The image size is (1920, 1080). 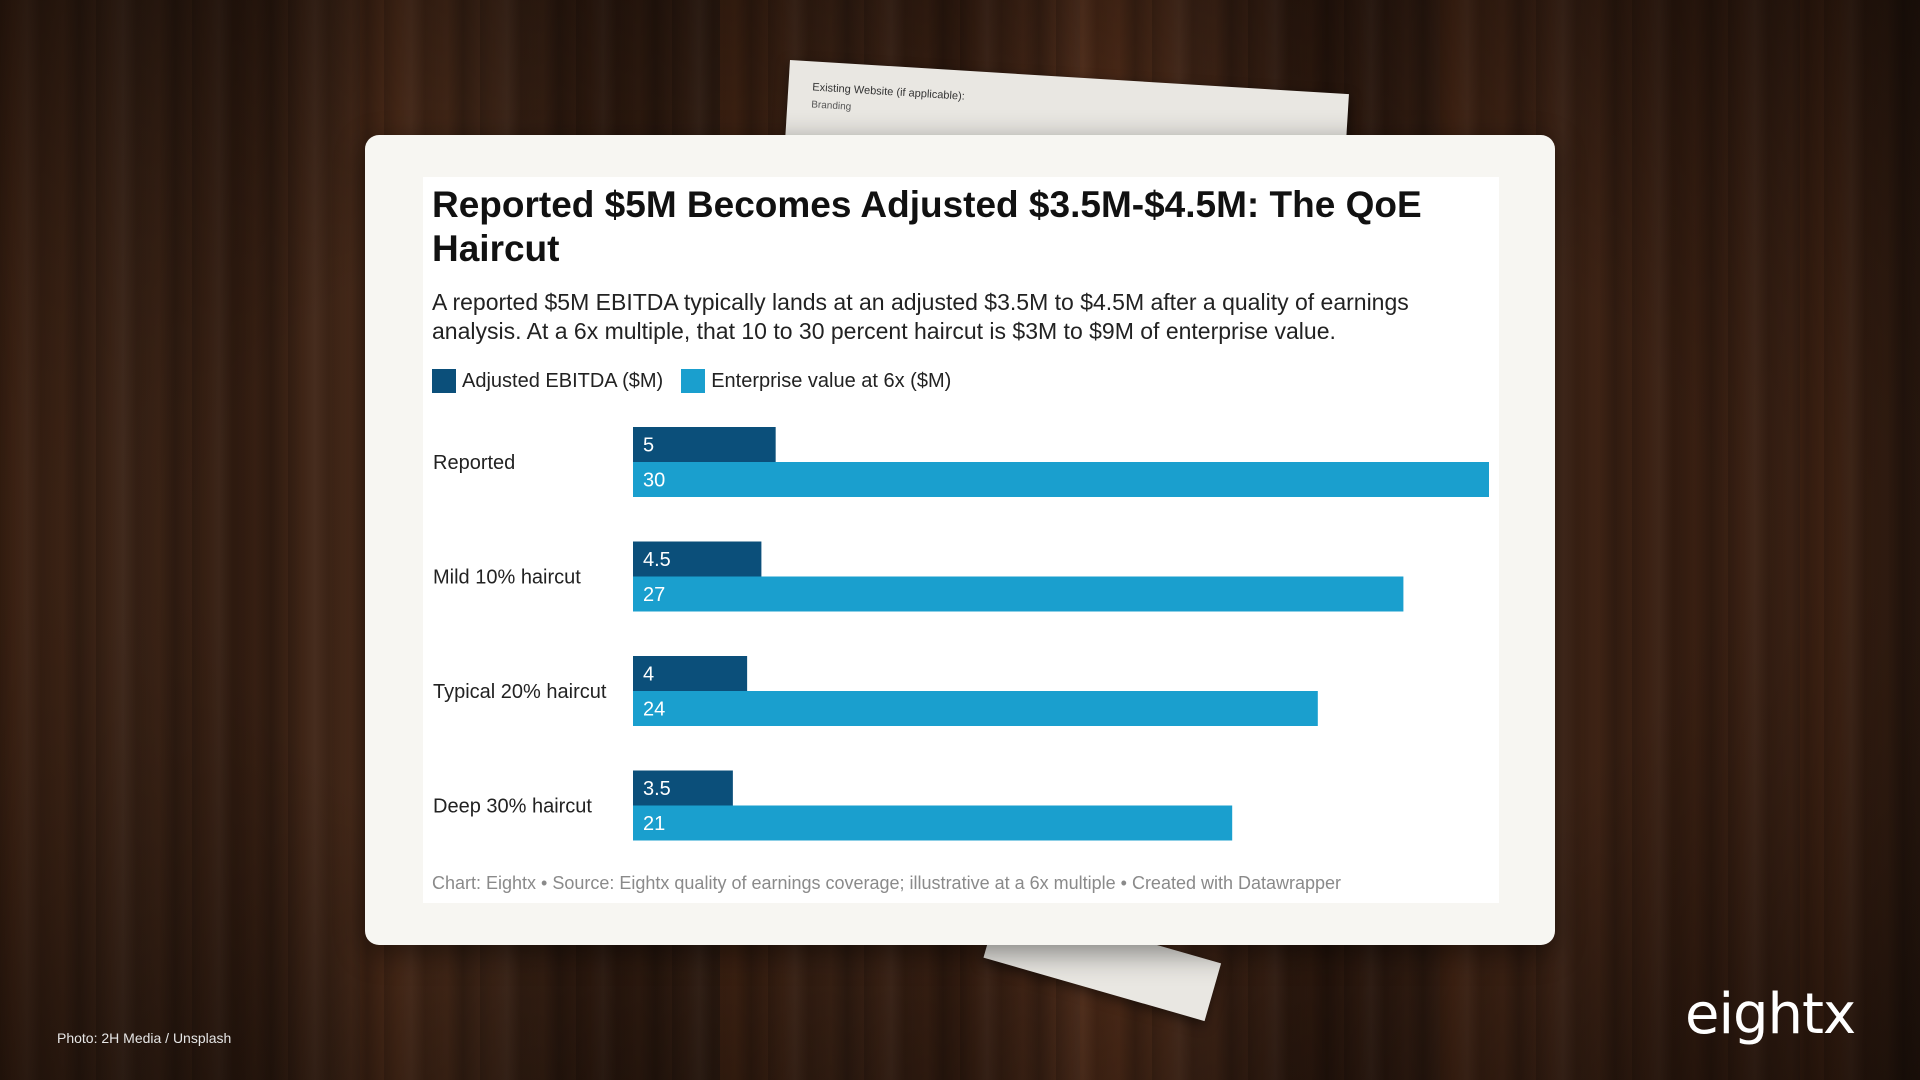 What do you see at coordinates (507, 578) in the screenshot?
I see `category-label-mild-10-haircut: Mild 10% haircut` at bounding box center [507, 578].